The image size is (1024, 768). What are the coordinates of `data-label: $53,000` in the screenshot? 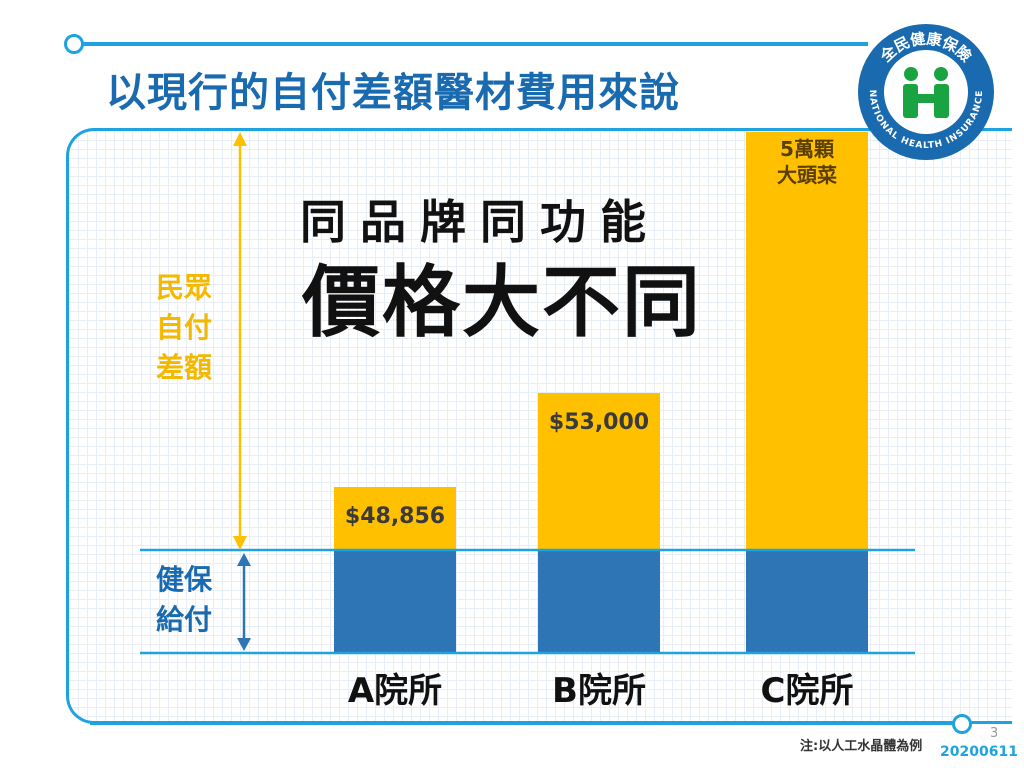 It's located at (599, 422).